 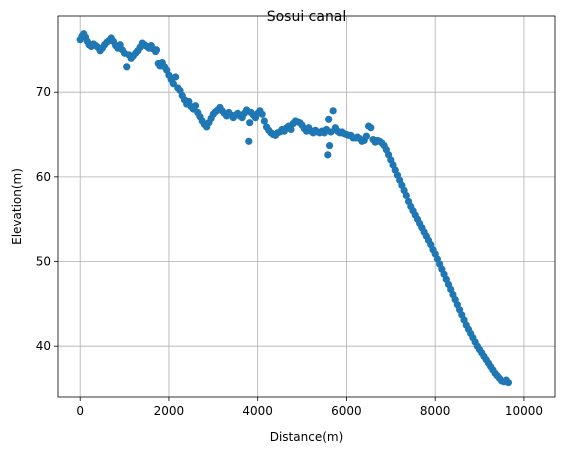 What do you see at coordinates (169, 411) in the screenshot?
I see `x-tick-label: 2000` at bounding box center [169, 411].